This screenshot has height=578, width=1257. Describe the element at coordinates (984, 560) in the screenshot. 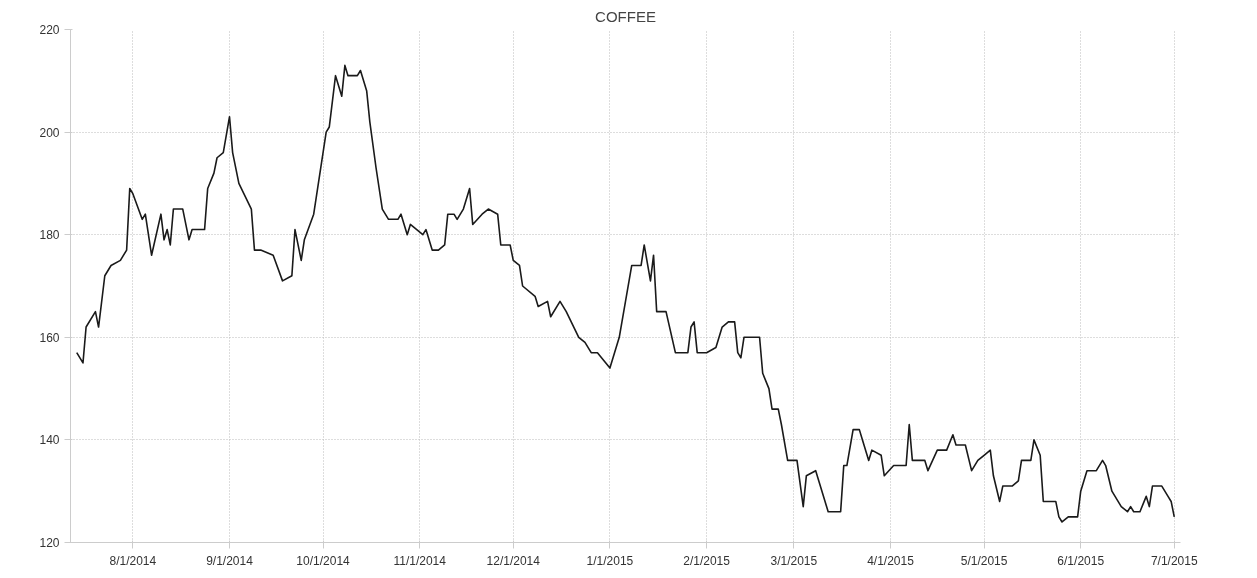

I see `x-tick-label: 5/1/2015` at that location.